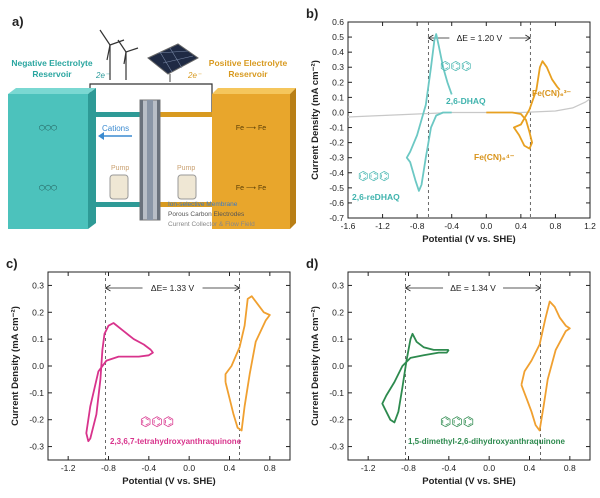 This screenshot has height=498, width=600. I want to click on y-tick-label: 0.5, so click(338, 37).